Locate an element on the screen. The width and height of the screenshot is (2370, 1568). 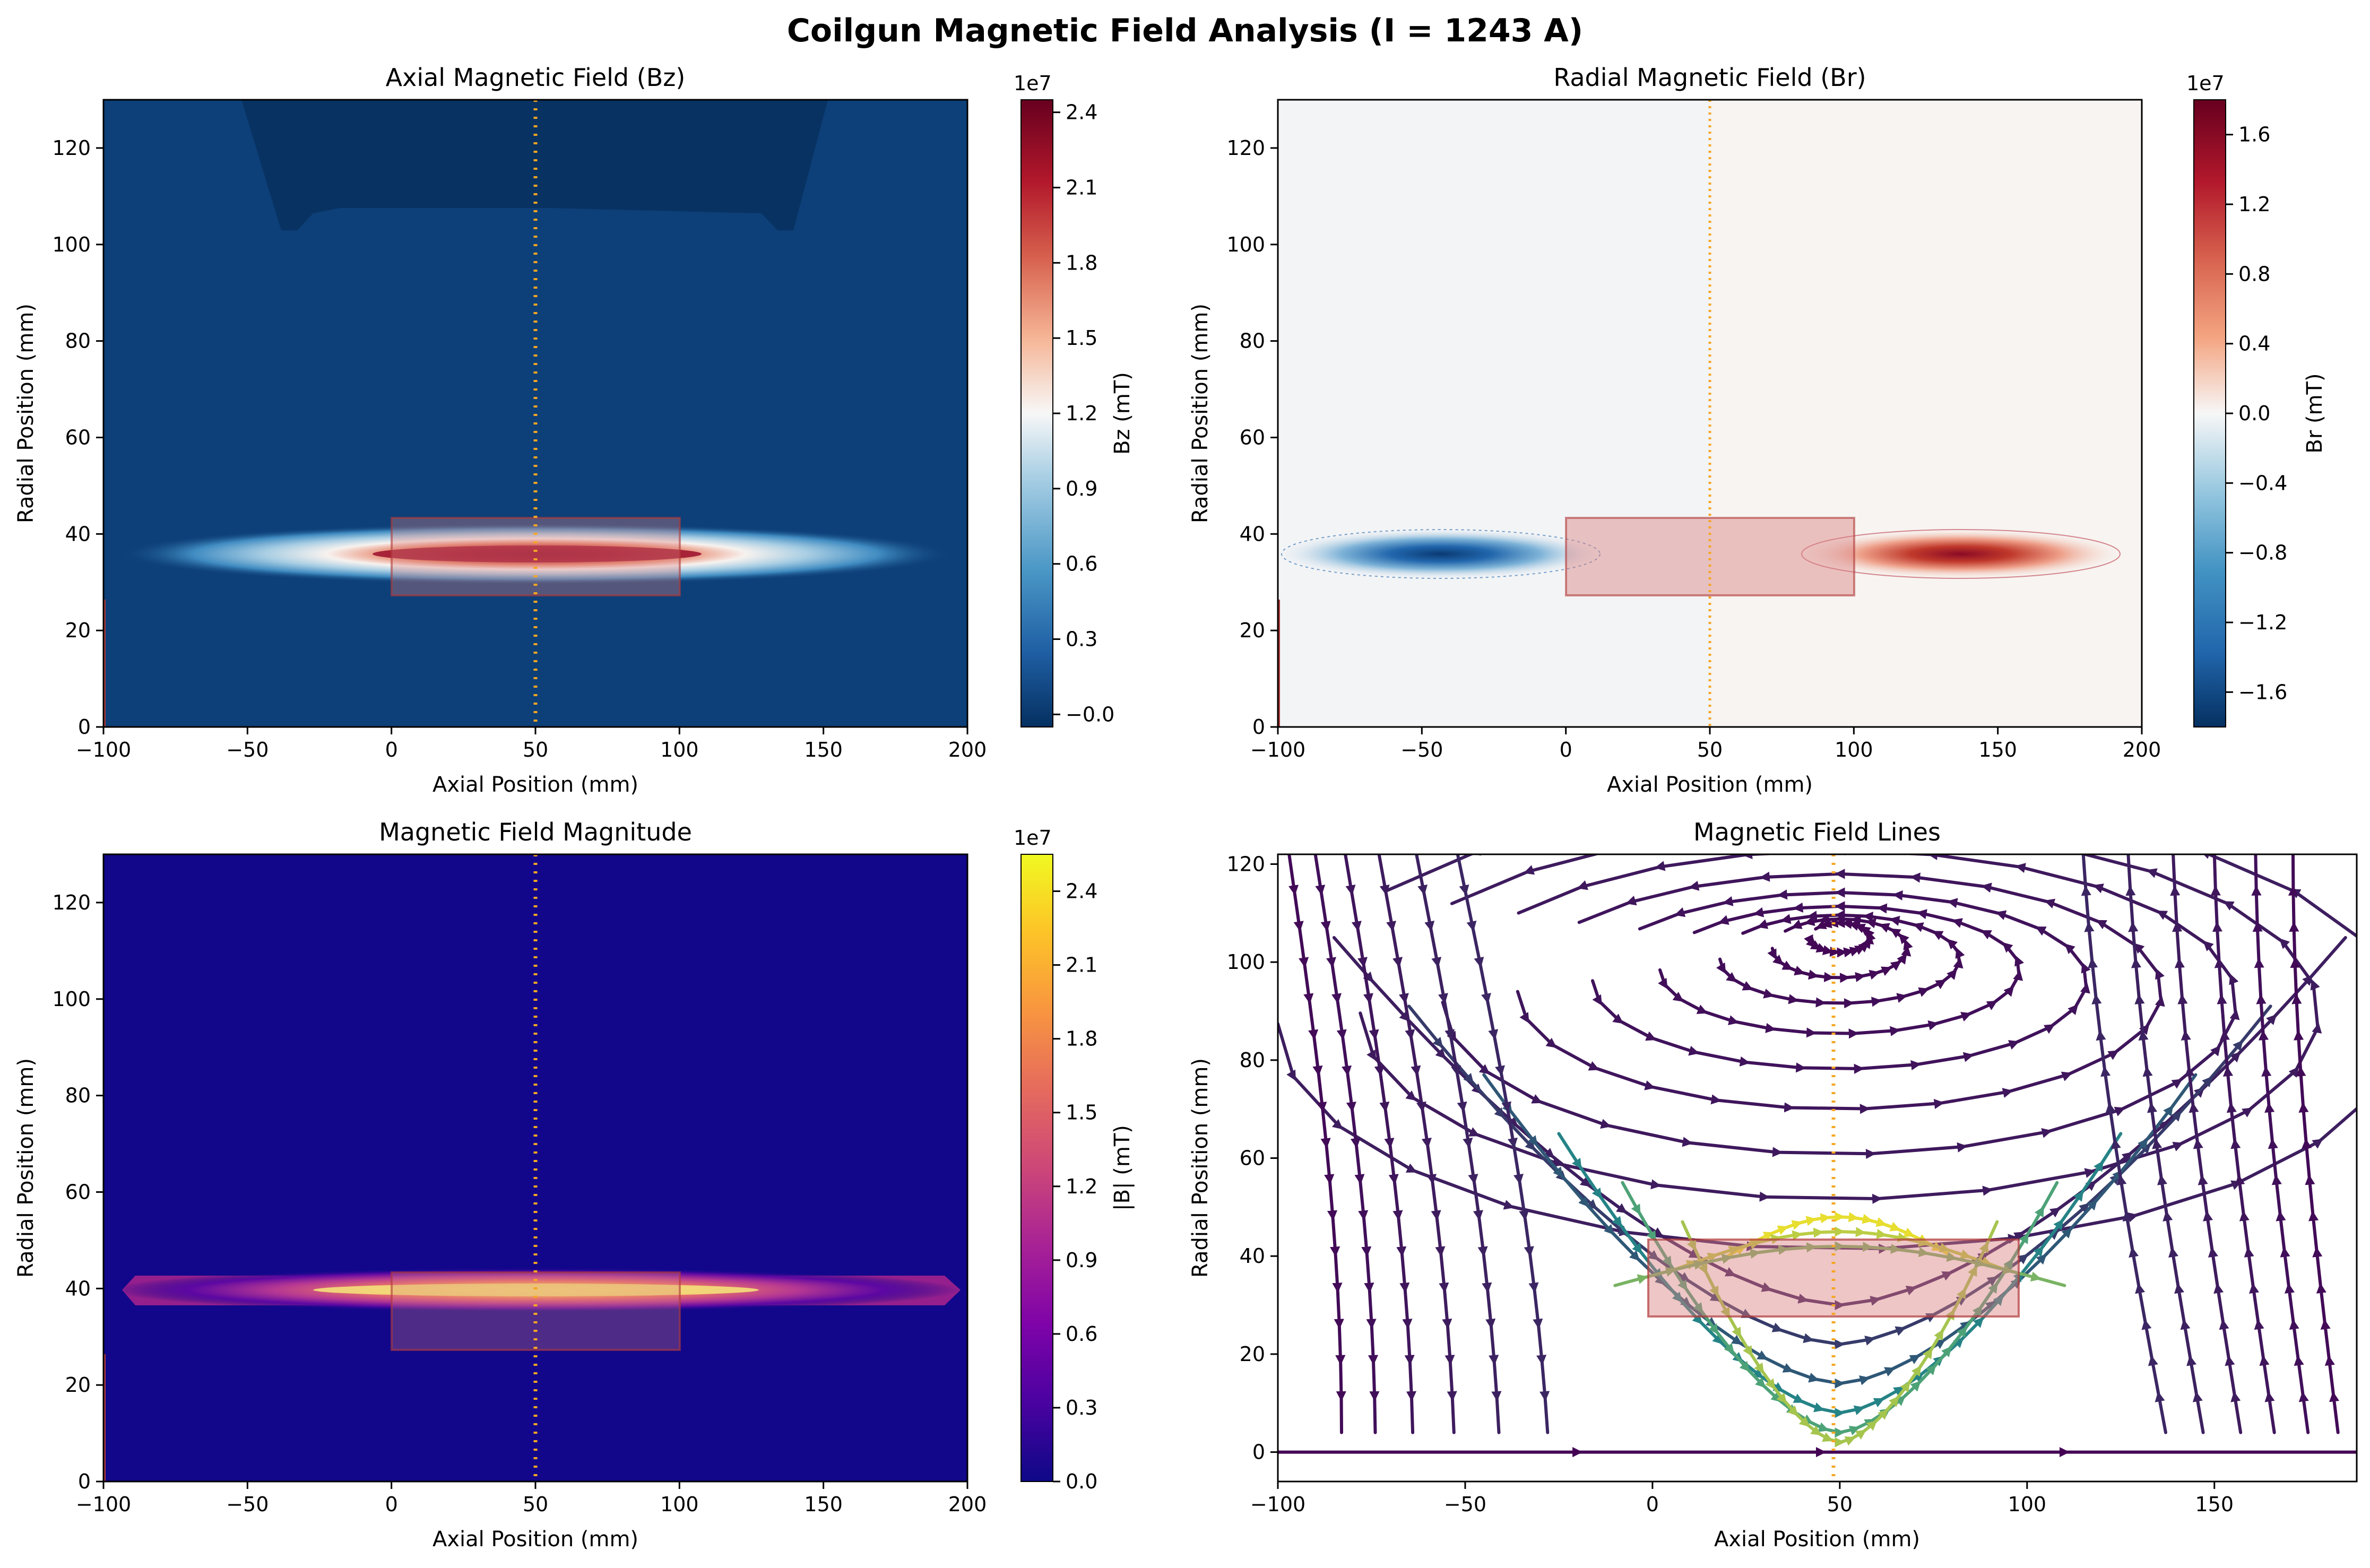
lines-coil is located at coordinates (1833, 1278).